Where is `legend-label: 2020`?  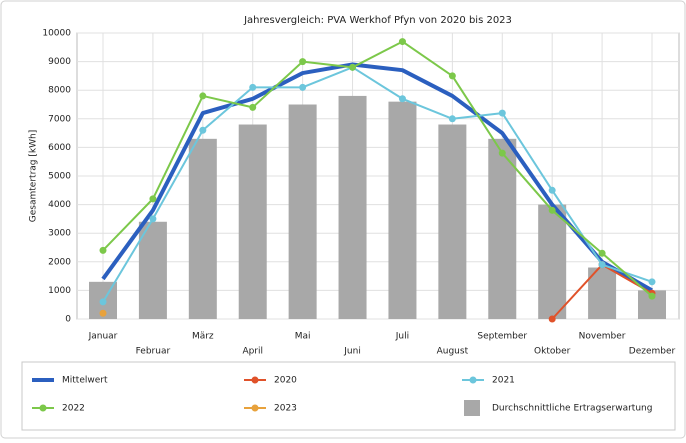 legend-label: 2020 is located at coordinates (285, 381).